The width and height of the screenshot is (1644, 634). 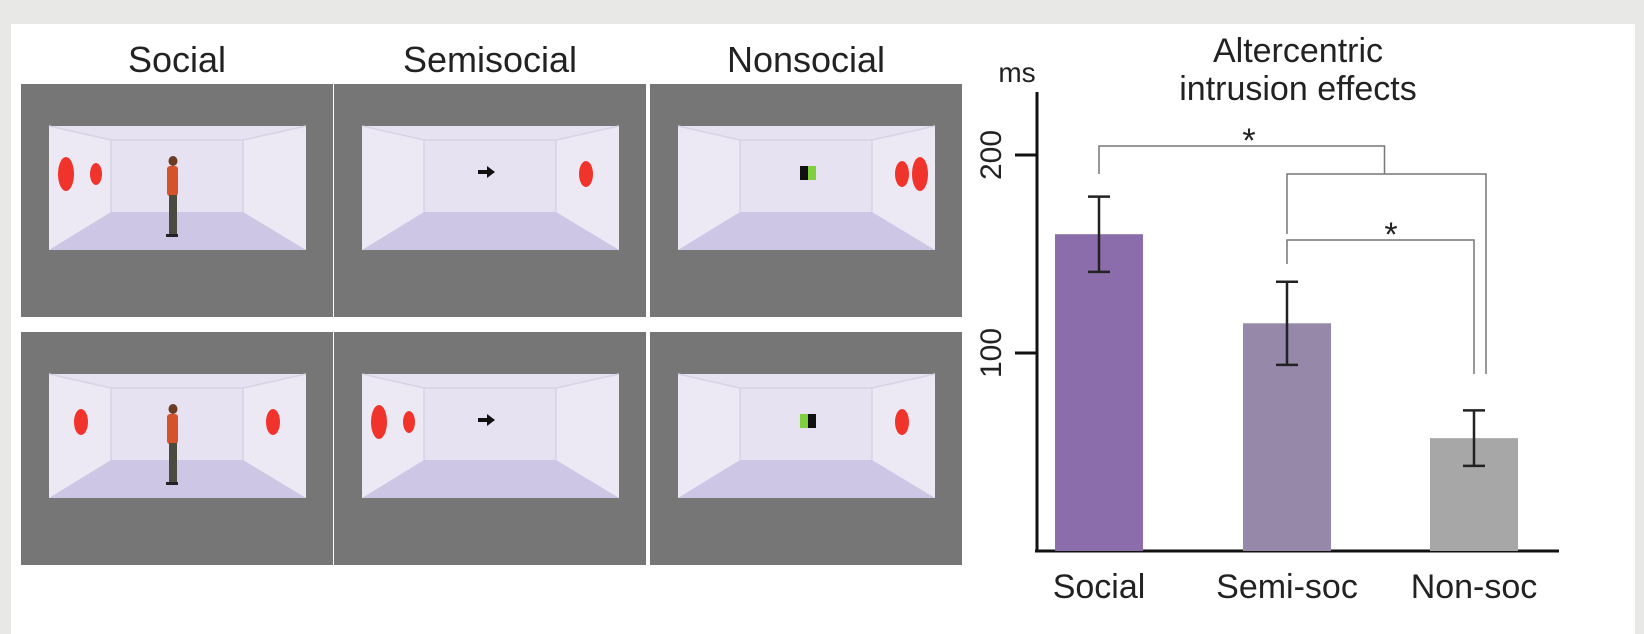 I want to click on chart-title-line-2: intrusion effects, so click(x=1298, y=89).